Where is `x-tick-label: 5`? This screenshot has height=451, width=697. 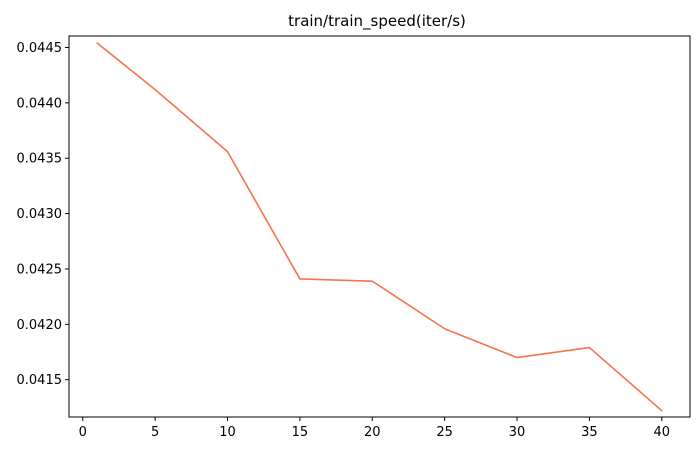 x-tick-label: 5 is located at coordinates (155, 432).